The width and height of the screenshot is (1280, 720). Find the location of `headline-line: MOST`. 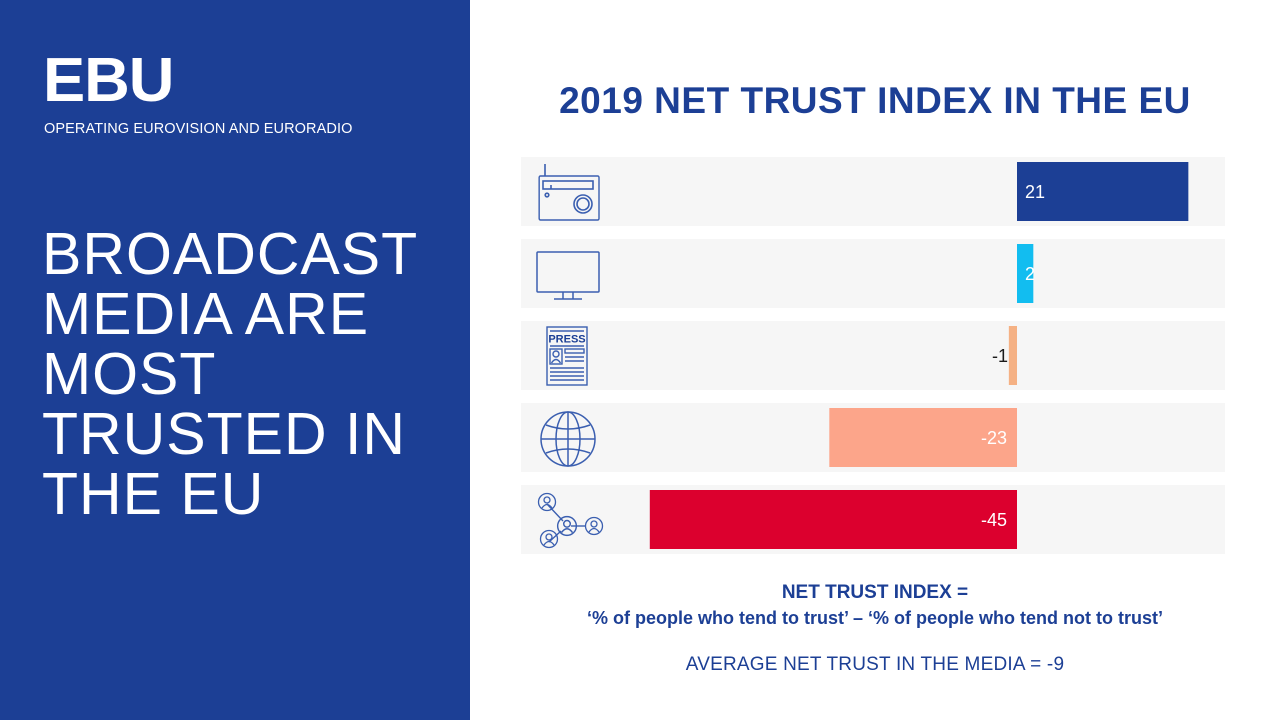

headline-line: MOST is located at coordinates (129, 374).